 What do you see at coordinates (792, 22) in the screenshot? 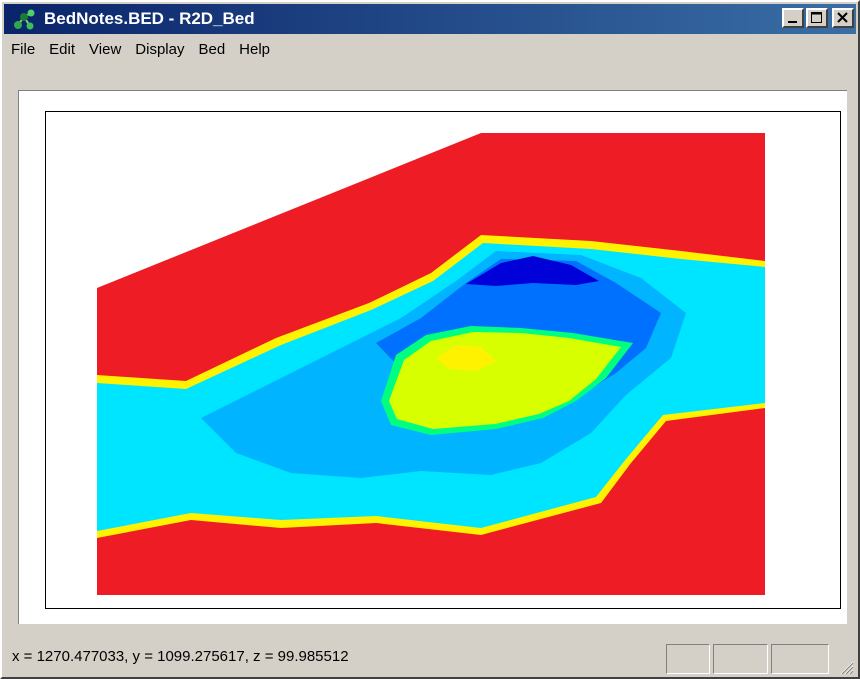
I see `minimize-icon` at bounding box center [792, 22].